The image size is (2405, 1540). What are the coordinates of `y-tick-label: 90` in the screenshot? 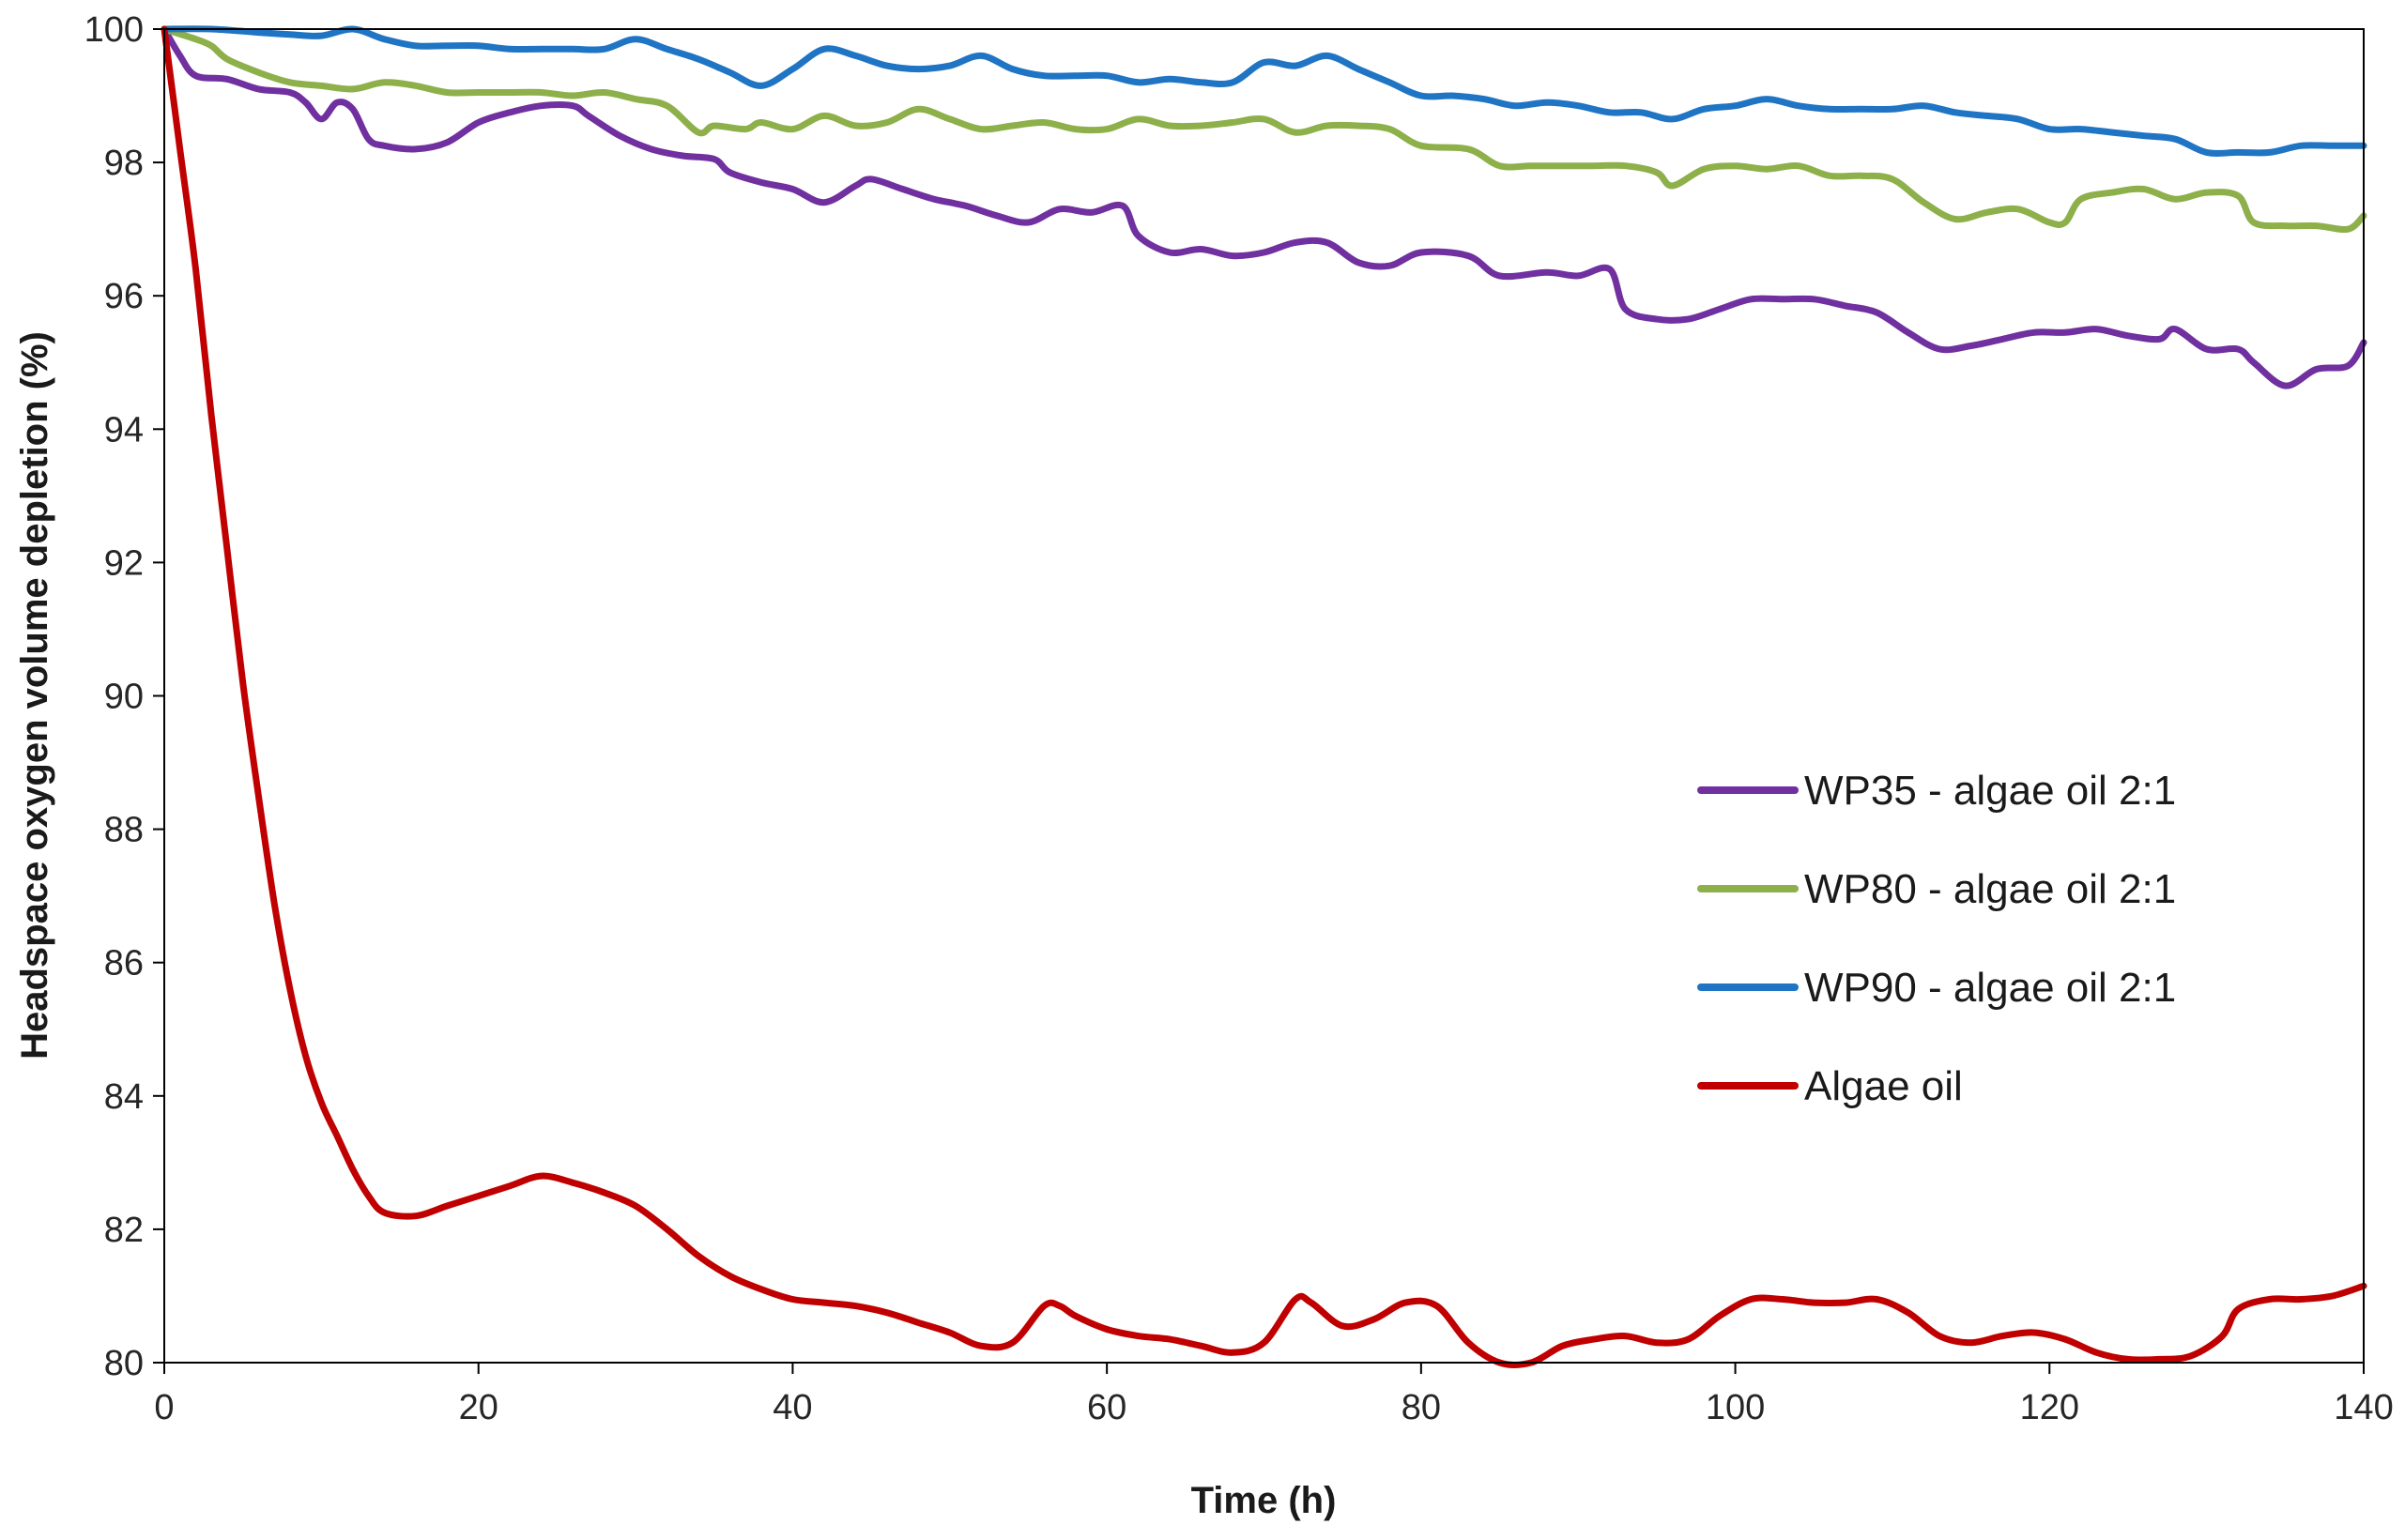 It's located at (124, 697).